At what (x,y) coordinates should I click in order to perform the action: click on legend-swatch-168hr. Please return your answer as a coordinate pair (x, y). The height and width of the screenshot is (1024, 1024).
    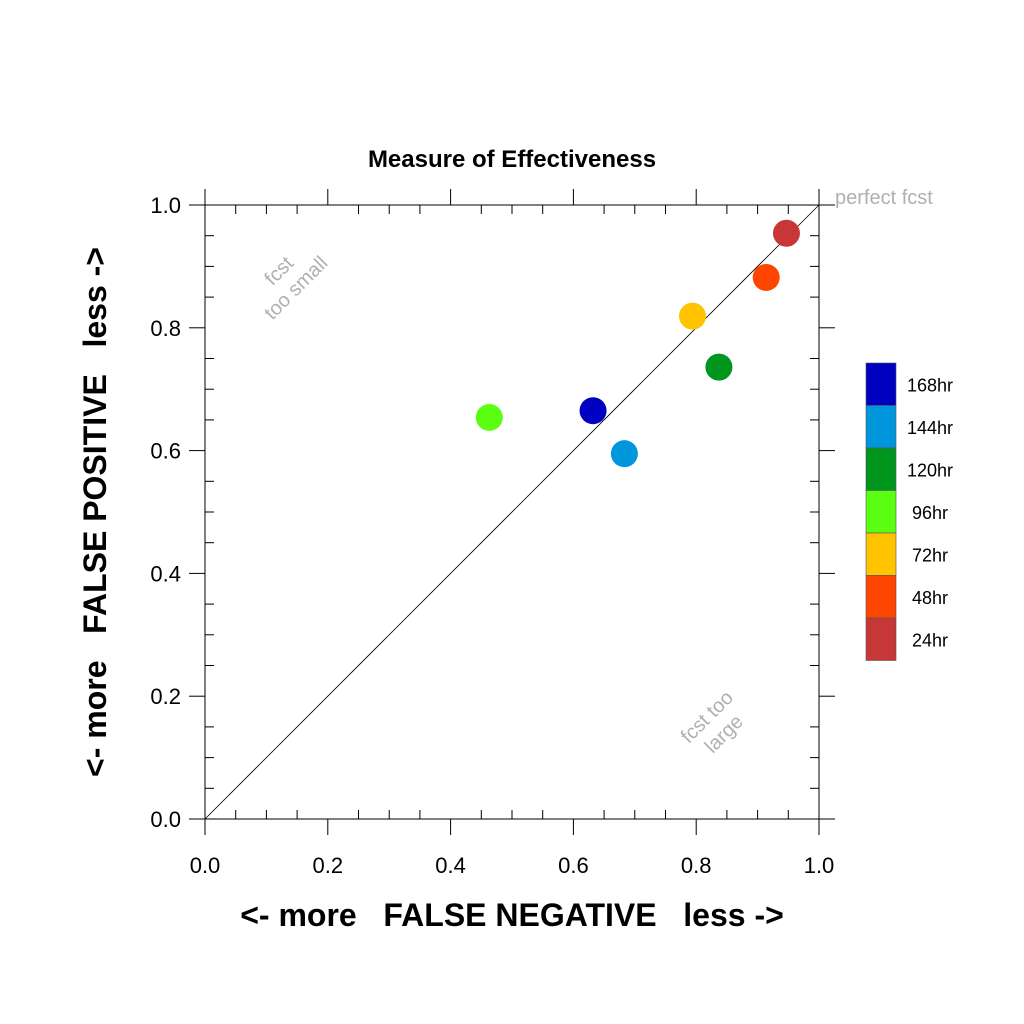
    Looking at the image, I should click on (881, 384).